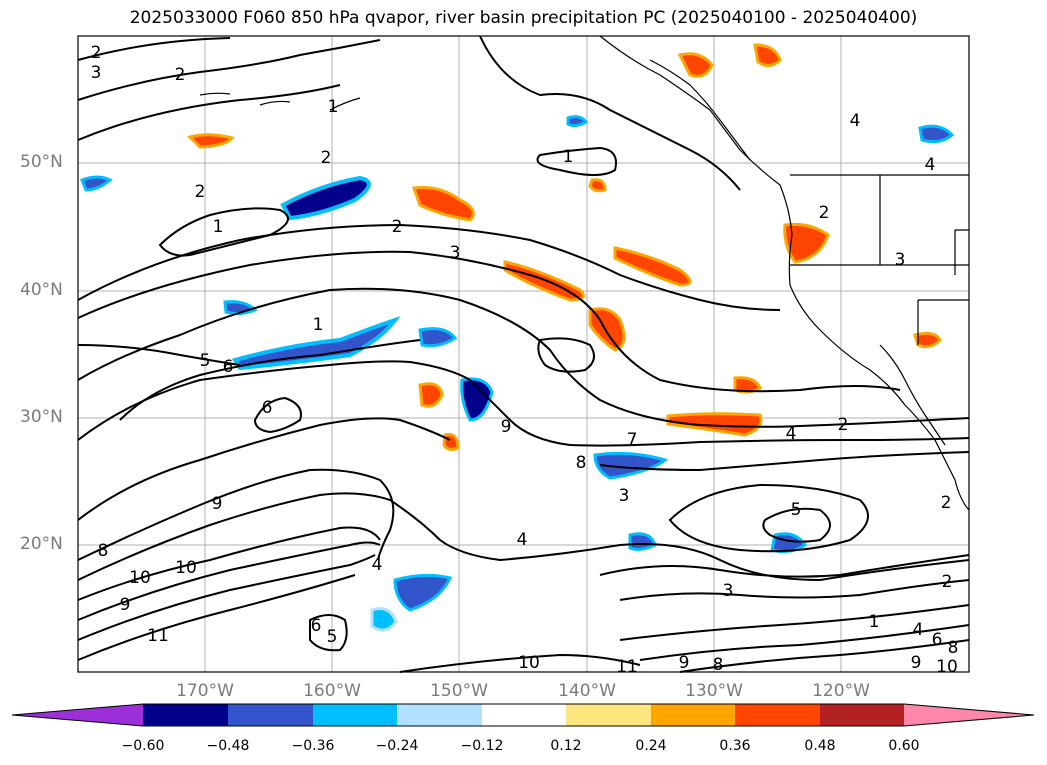 Image resolution: width=1047 pixels, height=765 pixels. Describe the element at coordinates (41, 290) in the screenshot. I see `lat-label: 40°N` at that location.